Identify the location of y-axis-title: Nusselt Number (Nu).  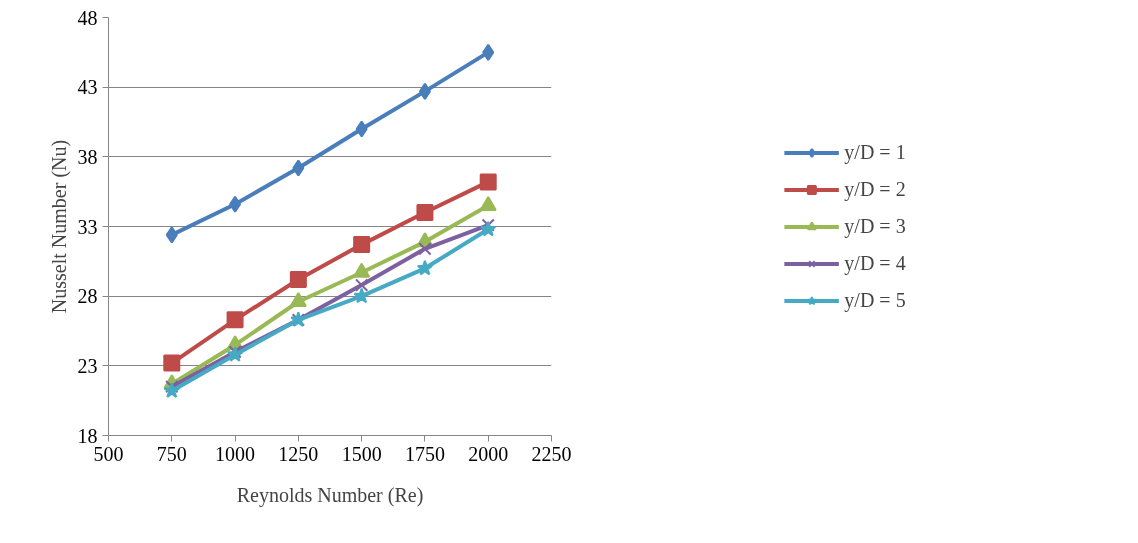
(59, 226).